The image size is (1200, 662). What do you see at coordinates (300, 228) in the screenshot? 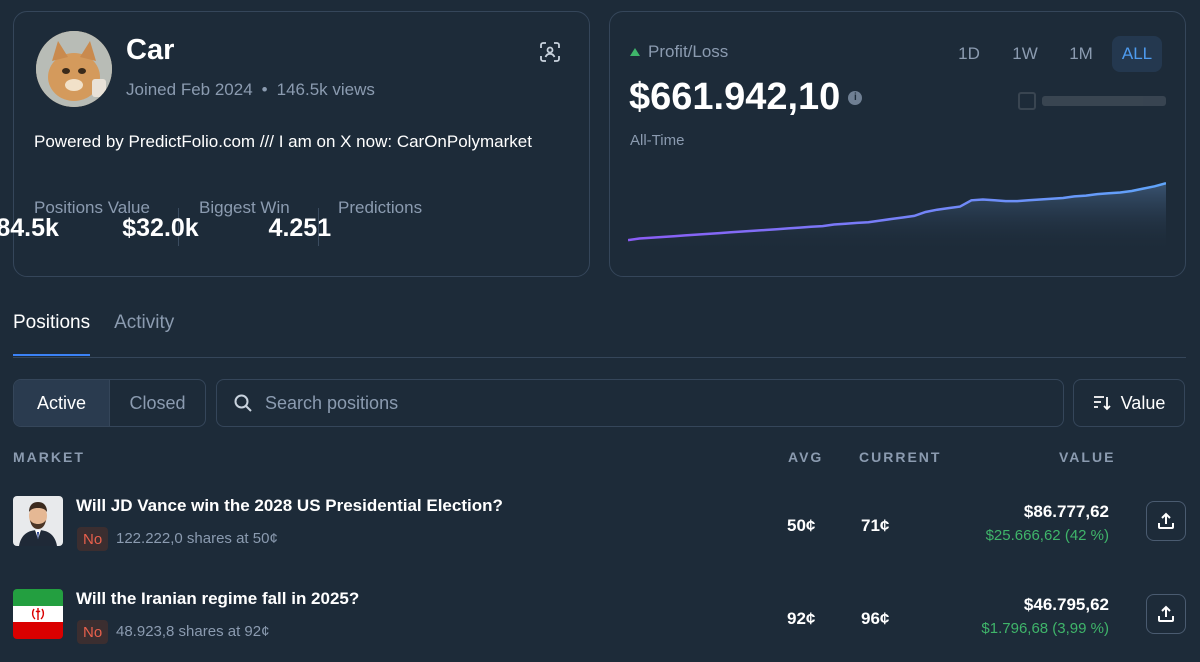
I see `stat-value: 4.251` at bounding box center [300, 228].